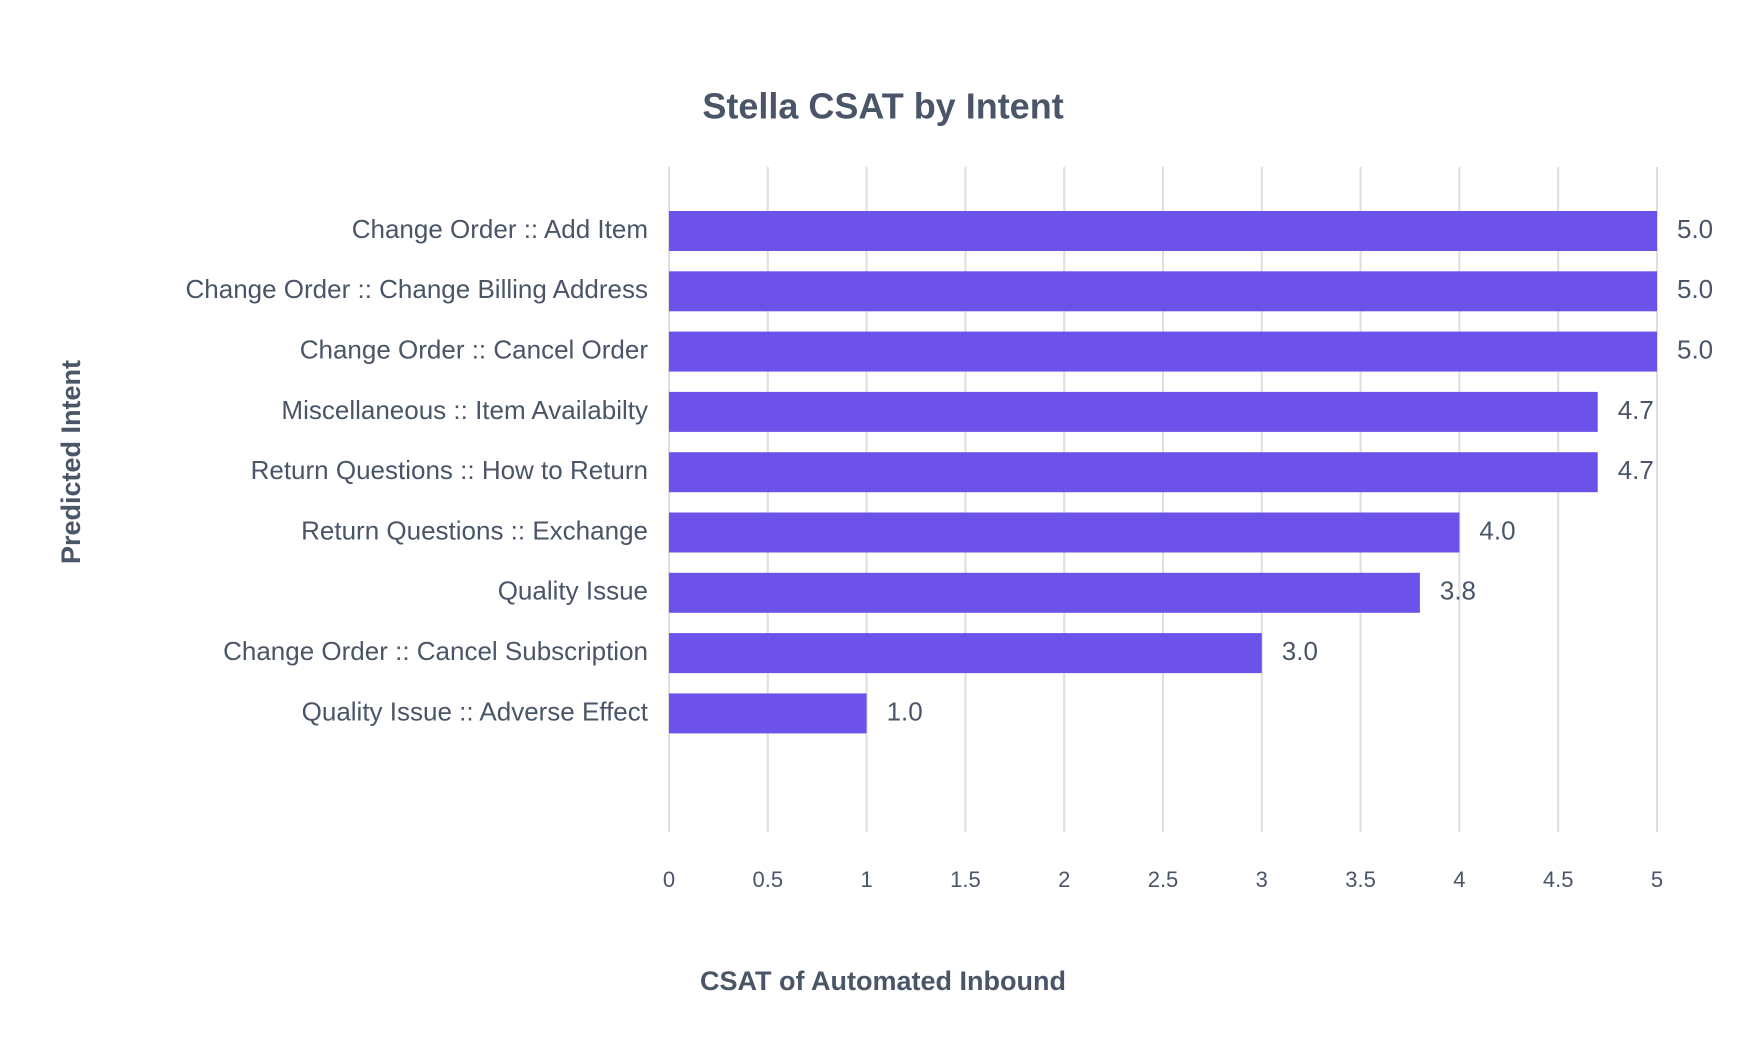 The height and width of the screenshot is (1060, 1758). I want to click on y-tick-label: Quality Issue, so click(573, 591).